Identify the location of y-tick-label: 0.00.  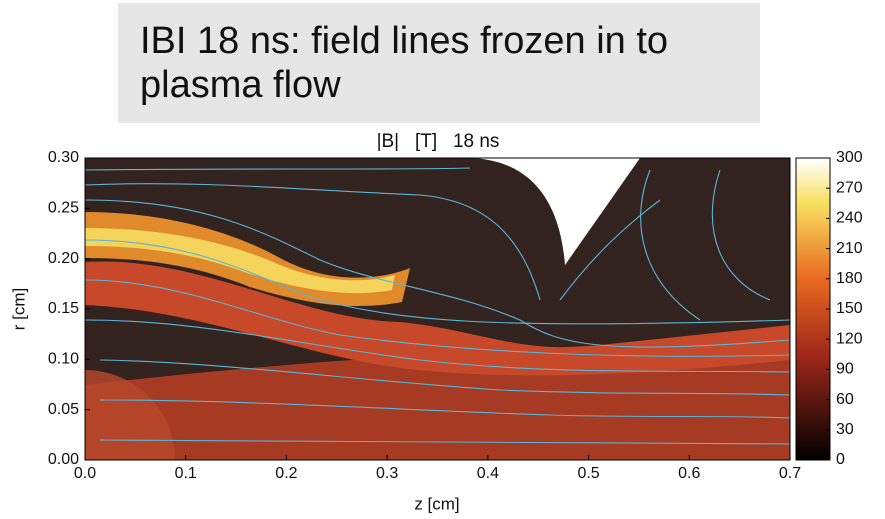
(63, 459).